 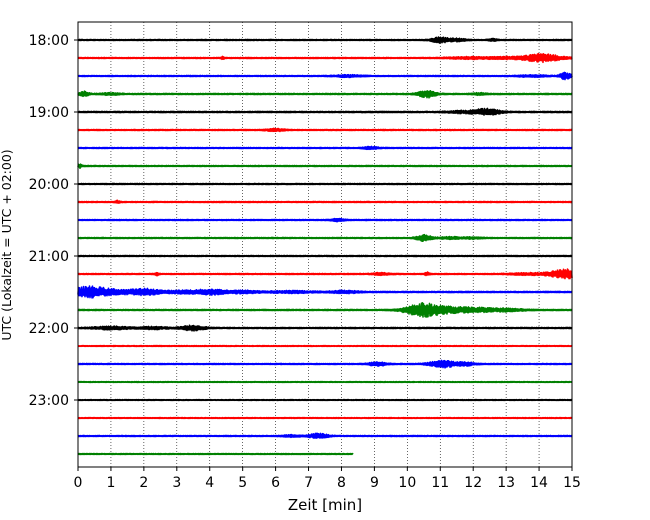 I want to click on x-tick-label-4: 4, so click(x=209, y=483).